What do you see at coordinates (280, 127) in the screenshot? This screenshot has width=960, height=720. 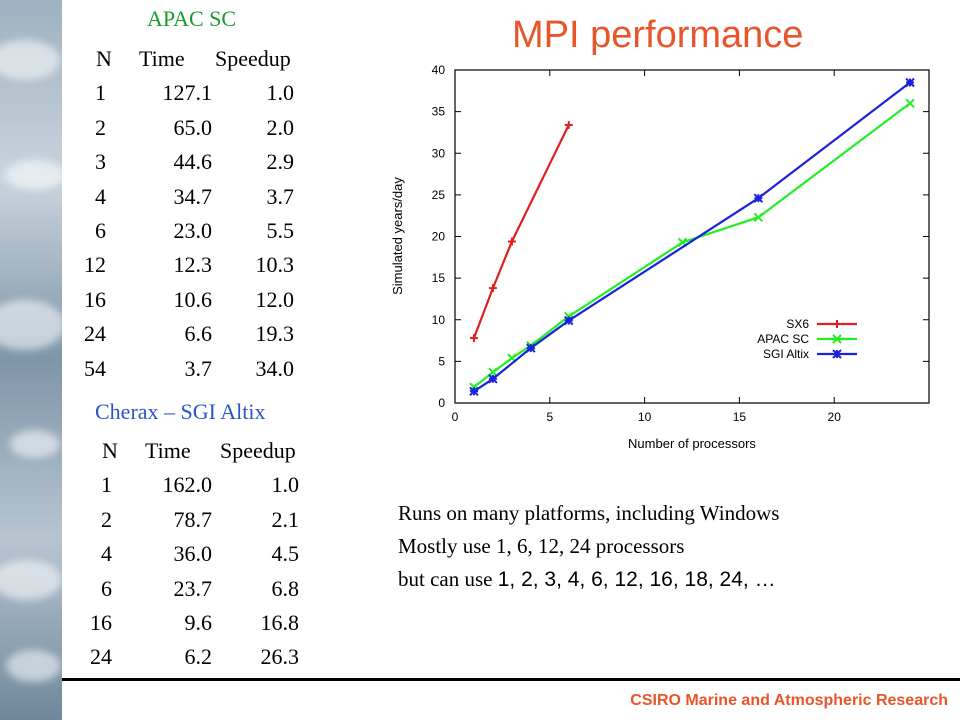 I see `apac-cell-speedup: 2.0` at bounding box center [280, 127].